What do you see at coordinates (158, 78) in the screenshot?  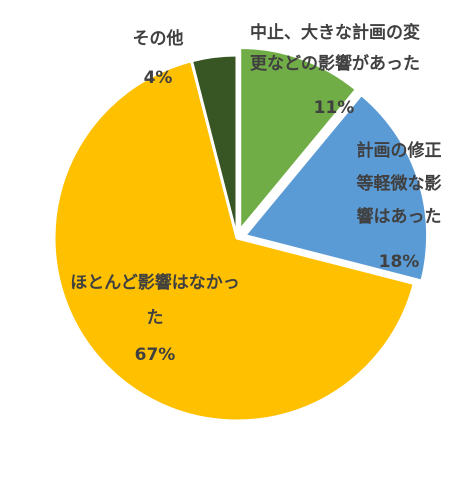 I see `slice-3-value-label: 4%` at bounding box center [158, 78].